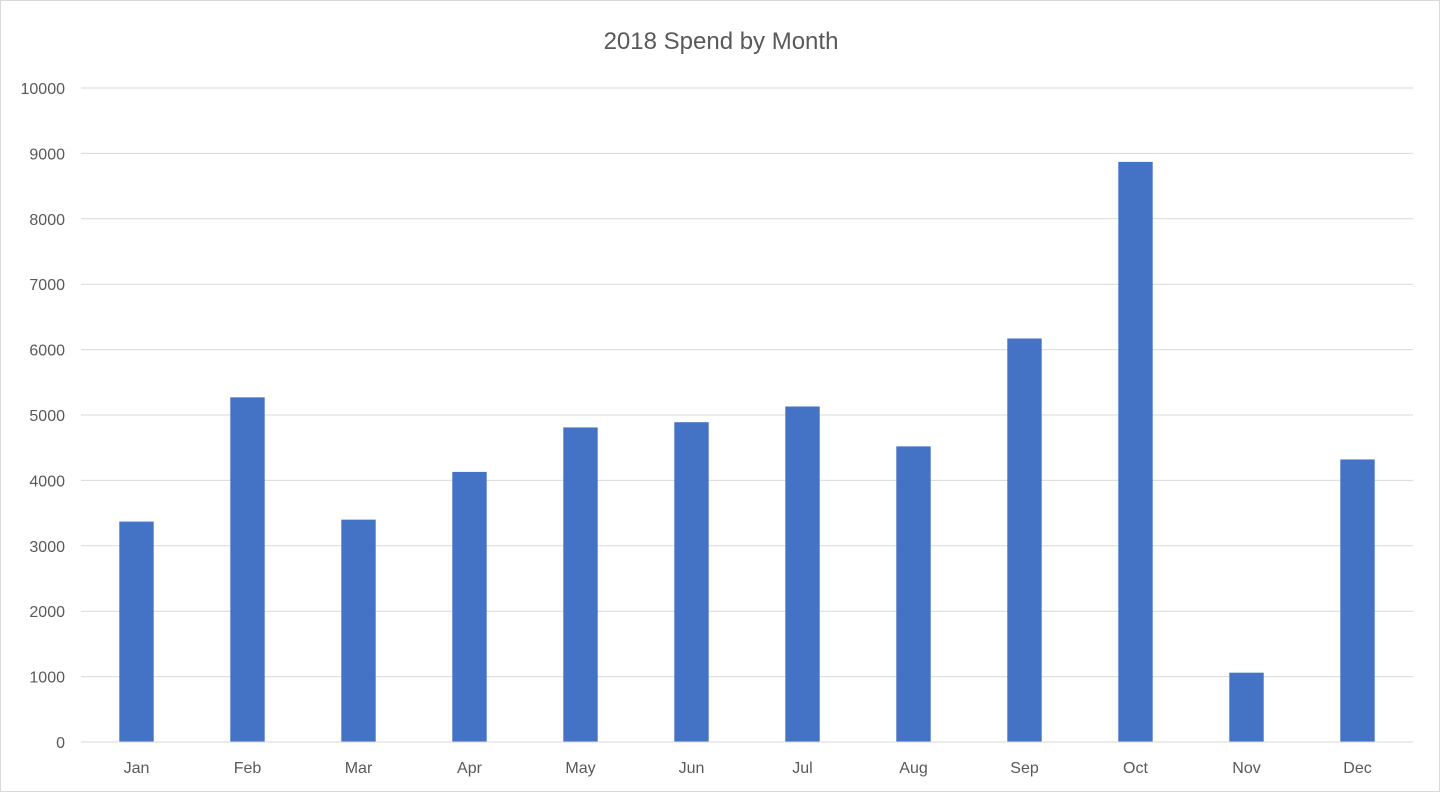 This screenshot has height=793, width=1440. What do you see at coordinates (691, 582) in the screenshot?
I see `bar-jun` at bounding box center [691, 582].